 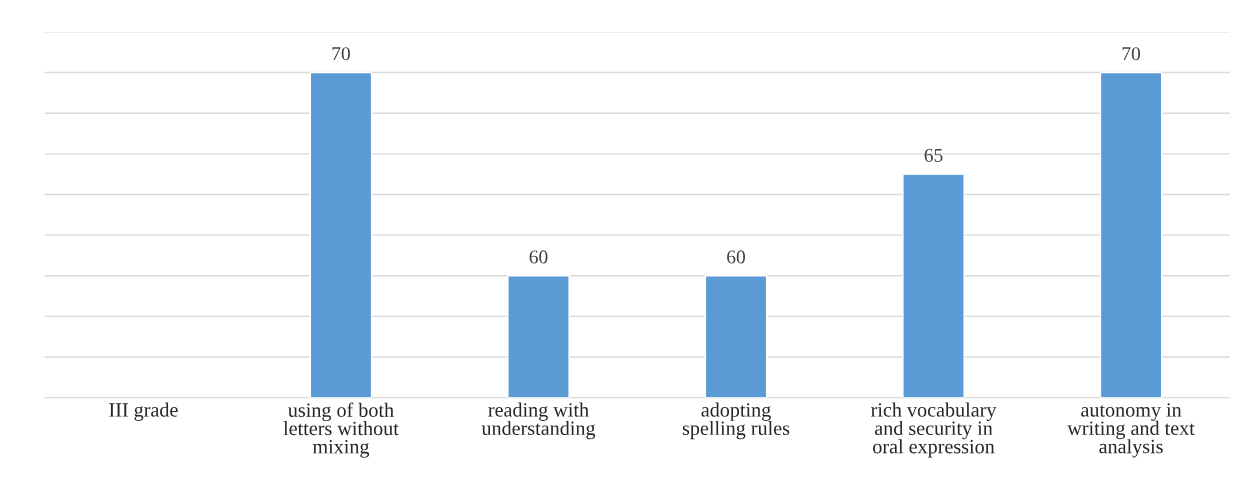 I want to click on x-tick-label: III grade, so click(x=143, y=411).